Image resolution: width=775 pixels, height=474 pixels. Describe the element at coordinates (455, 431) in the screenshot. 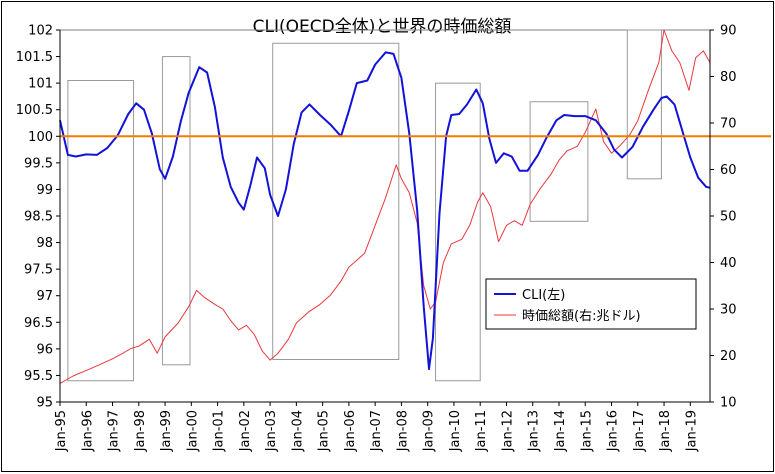

I see `x-tick-label: Jan-10` at that location.